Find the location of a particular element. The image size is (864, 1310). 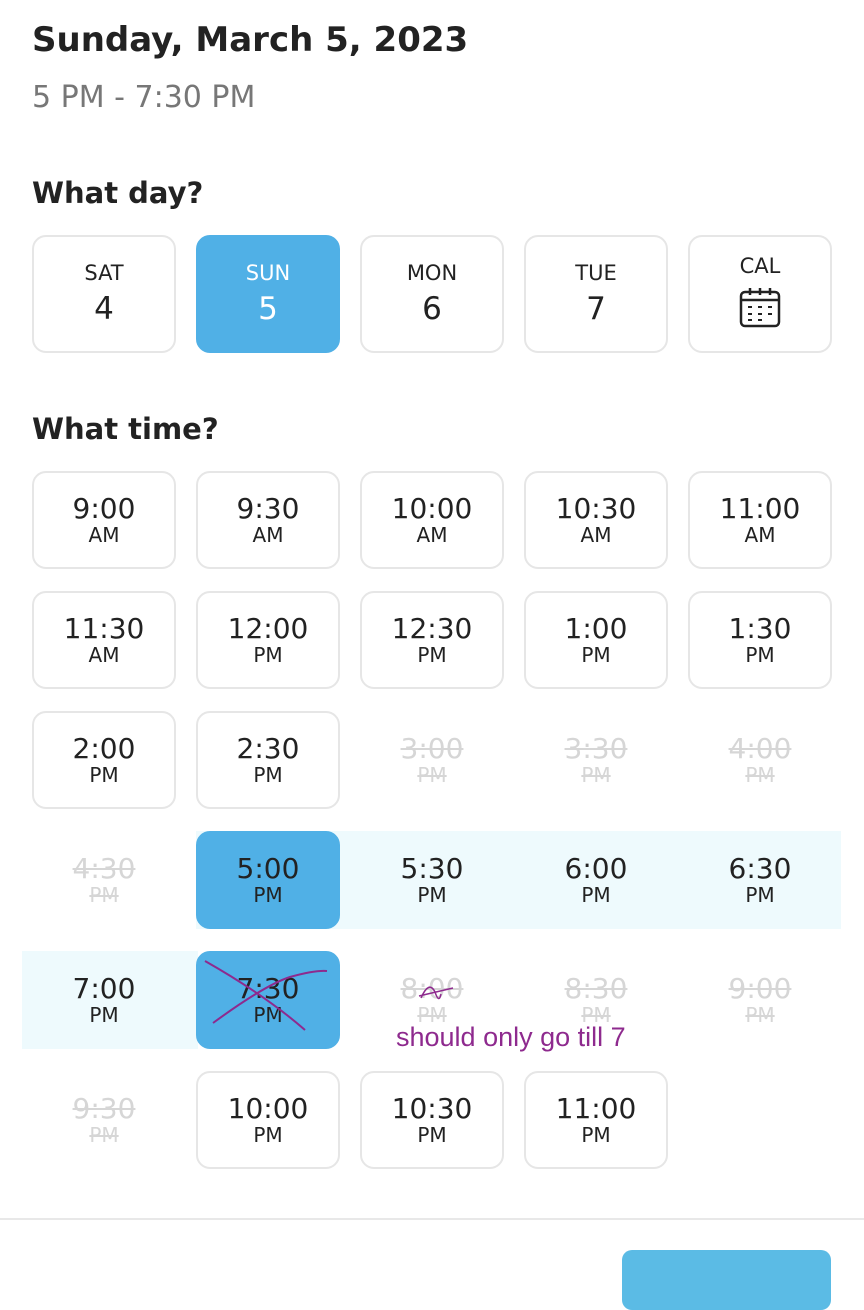

time-slot: 2:00 PM is located at coordinates (104, 760).